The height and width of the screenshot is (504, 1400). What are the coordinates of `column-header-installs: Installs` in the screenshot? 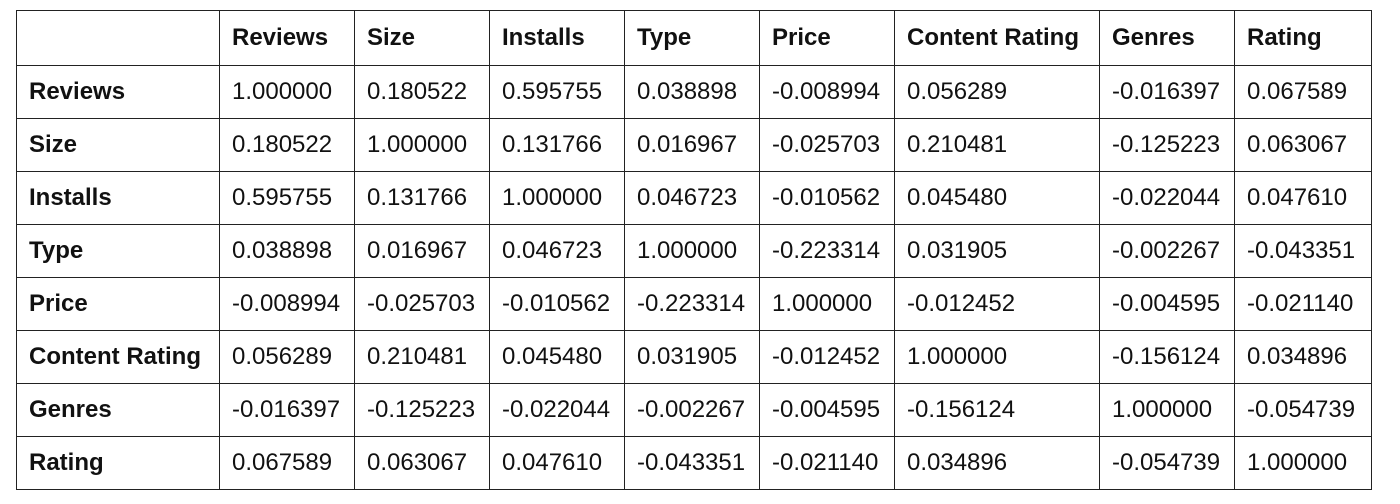 It's located at (557, 38).